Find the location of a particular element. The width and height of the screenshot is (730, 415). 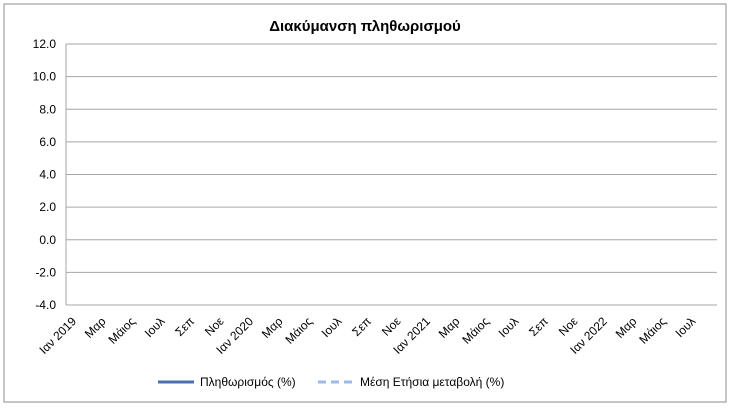

y-tick-label: 2.0 is located at coordinates (47, 207).